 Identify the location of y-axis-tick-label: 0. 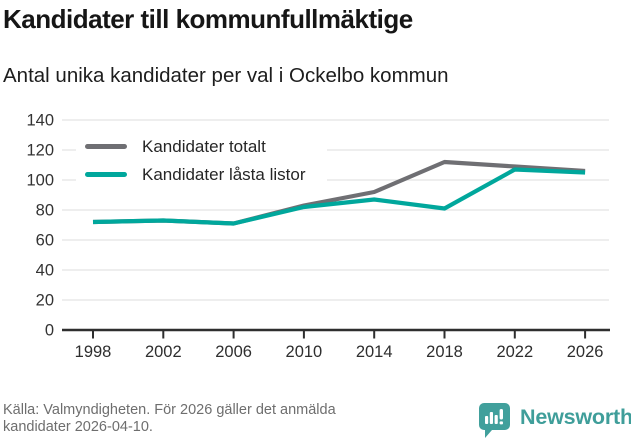
(49, 331).